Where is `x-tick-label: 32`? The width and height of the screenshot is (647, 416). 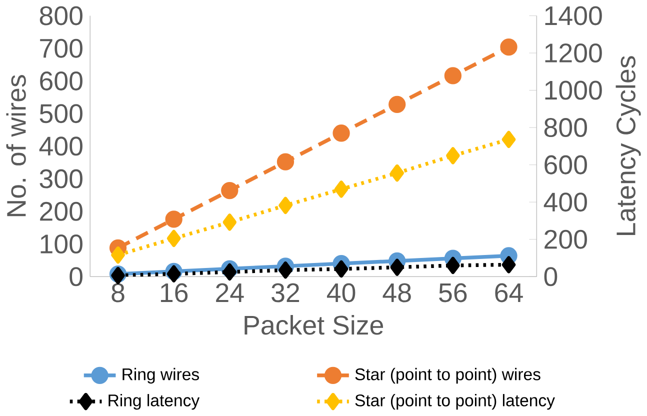
x-tick-label: 32 is located at coordinates (286, 292).